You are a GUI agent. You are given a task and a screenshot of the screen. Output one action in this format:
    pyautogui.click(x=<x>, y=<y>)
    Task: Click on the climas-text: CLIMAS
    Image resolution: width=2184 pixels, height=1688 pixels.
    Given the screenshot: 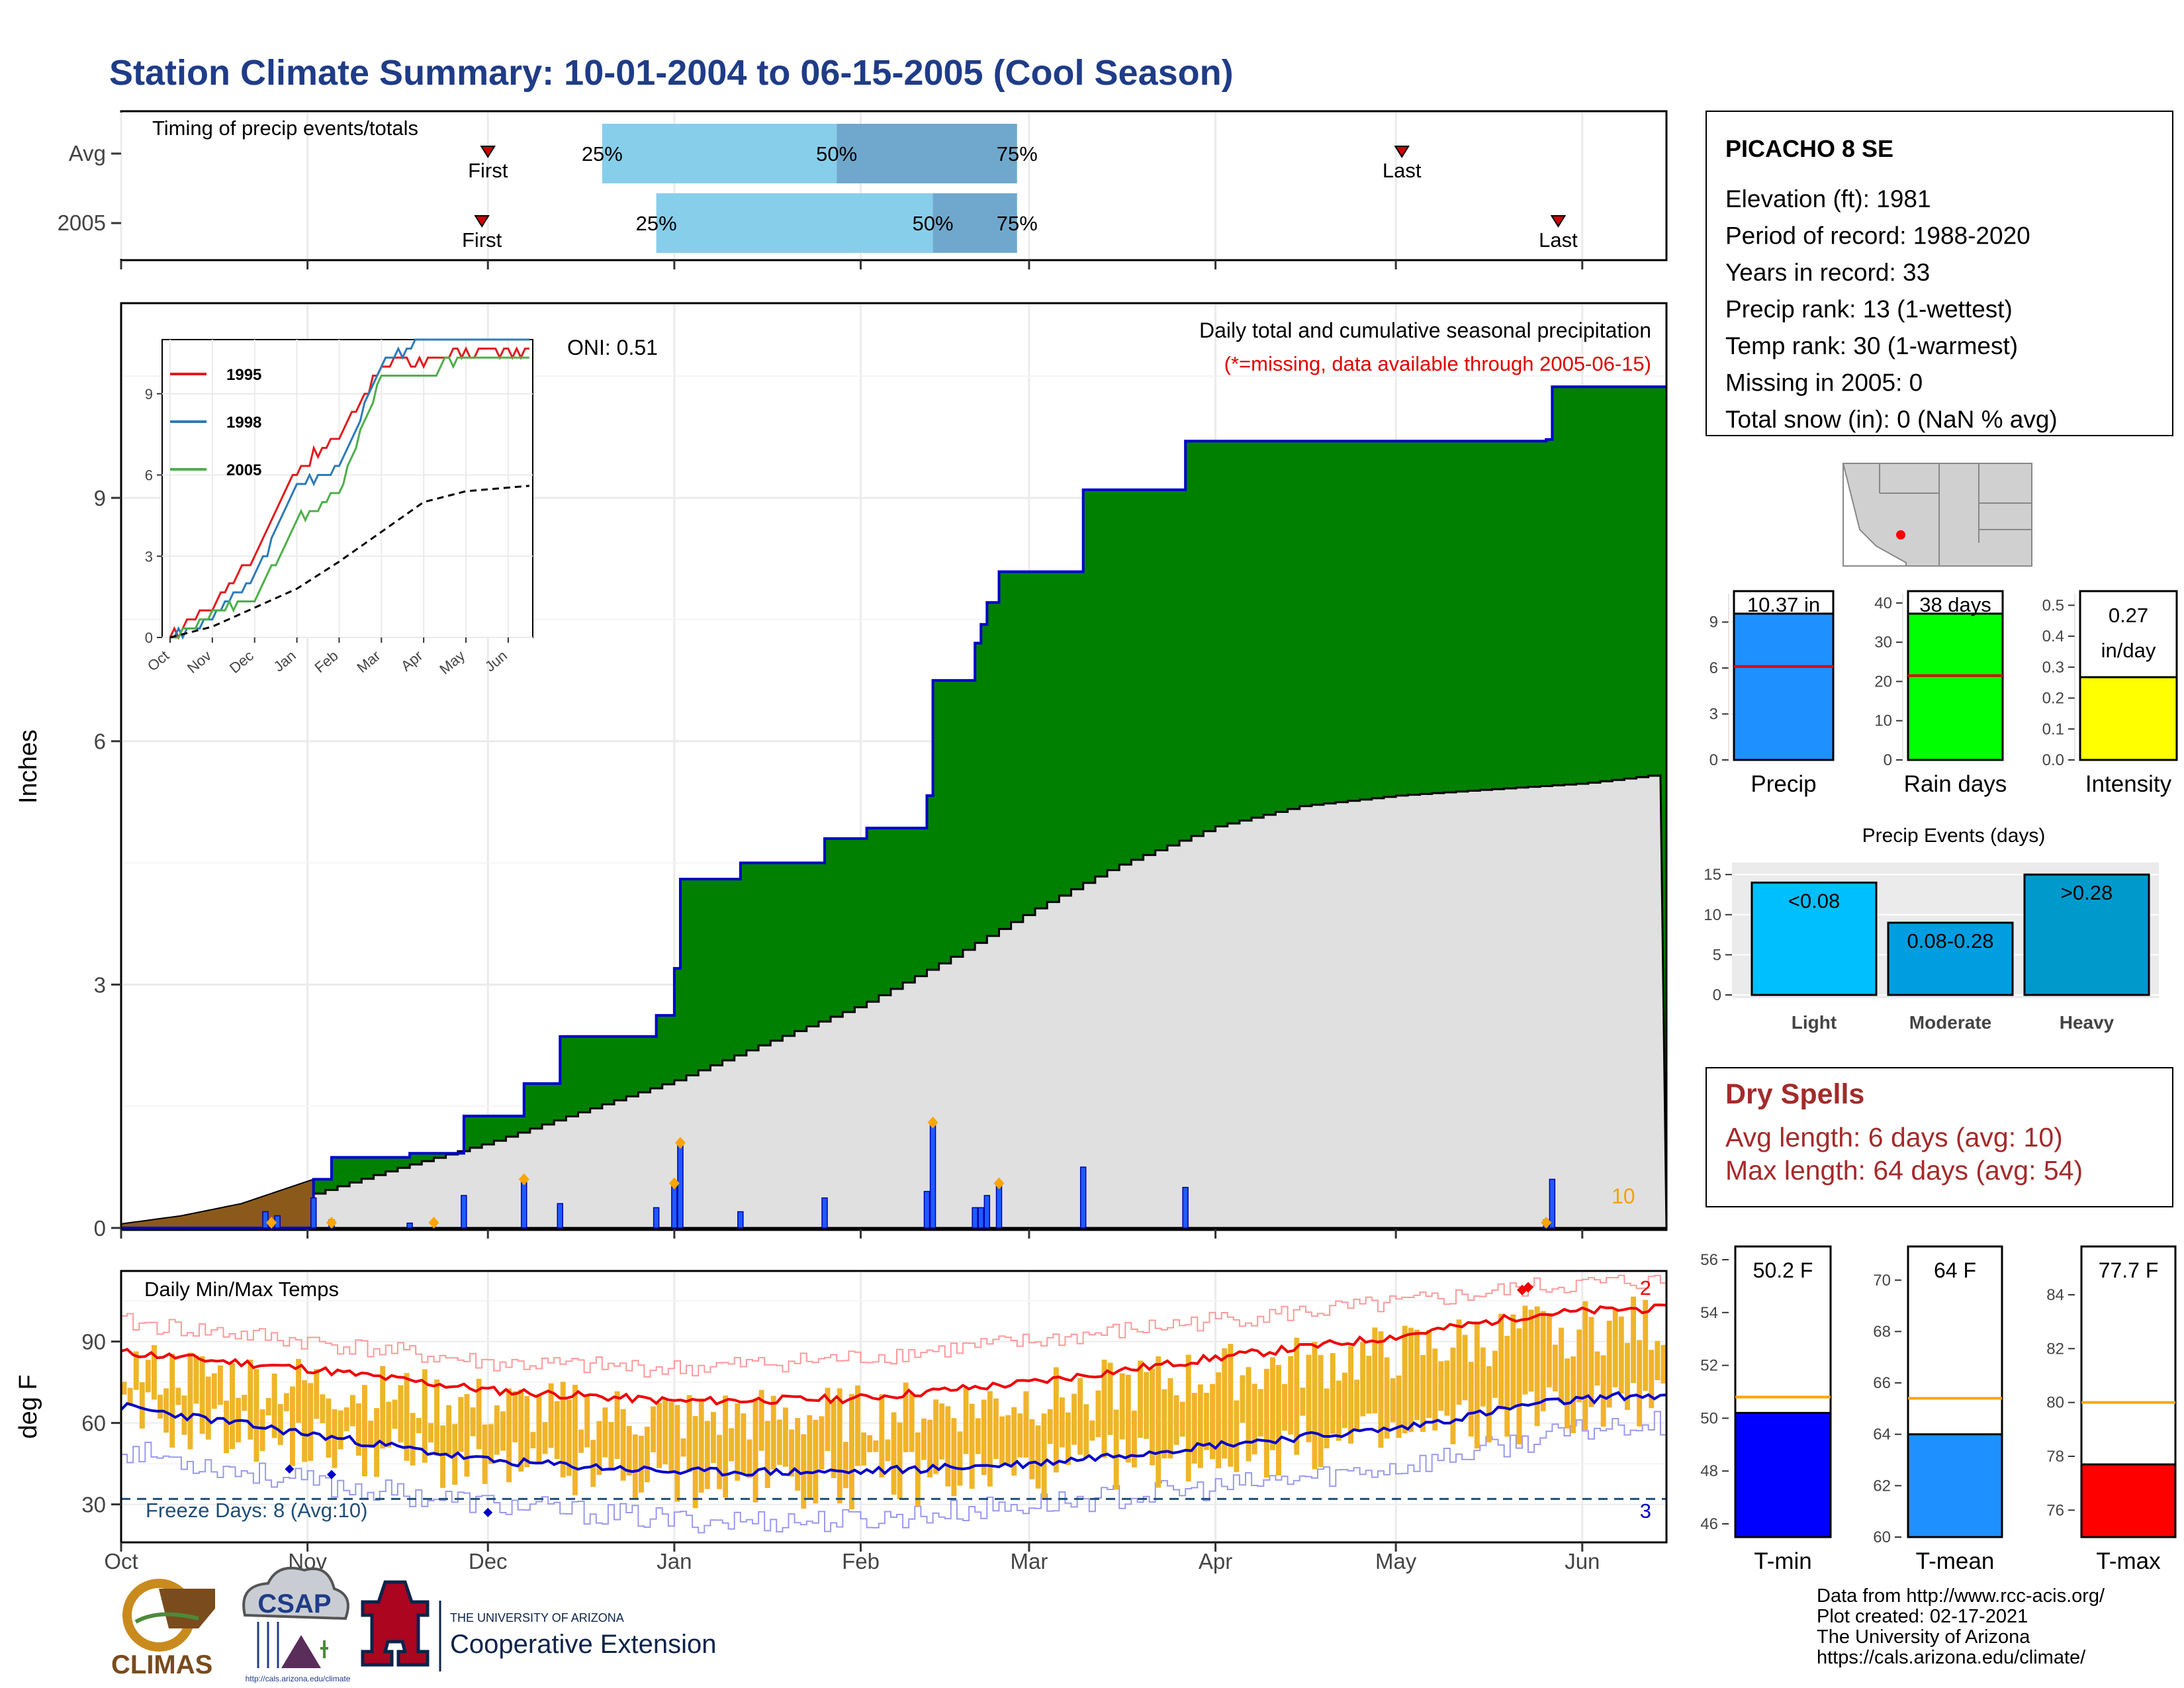 What is the action you would take?
    pyautogui.click(x=161, y=1664)
    